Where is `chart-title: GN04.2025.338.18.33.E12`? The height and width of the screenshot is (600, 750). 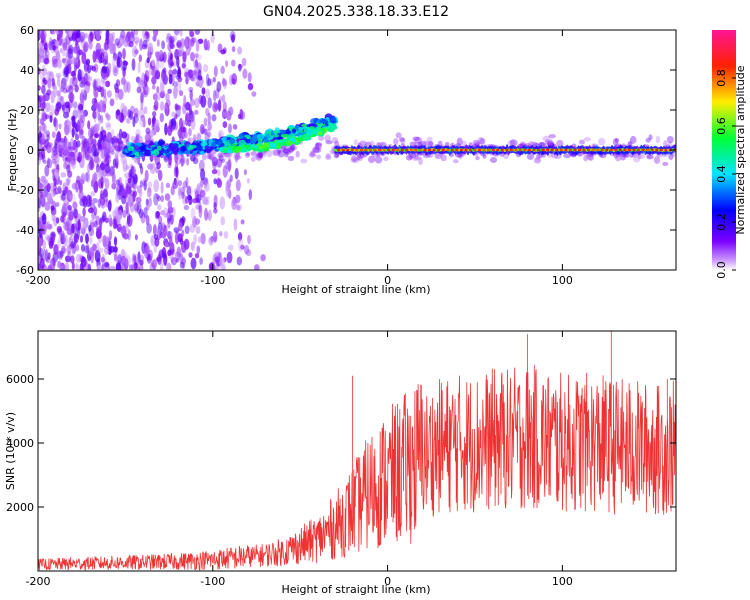 chart-title: GN04.2025.338.18.33.E12 is located at coordinates (356, 12).